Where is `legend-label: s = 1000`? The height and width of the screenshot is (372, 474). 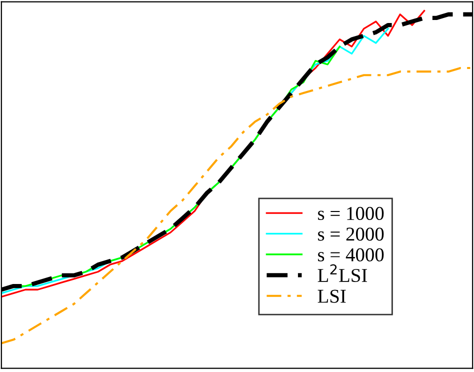 legend-label: s = 1000 is located at coordinates (351, 213).